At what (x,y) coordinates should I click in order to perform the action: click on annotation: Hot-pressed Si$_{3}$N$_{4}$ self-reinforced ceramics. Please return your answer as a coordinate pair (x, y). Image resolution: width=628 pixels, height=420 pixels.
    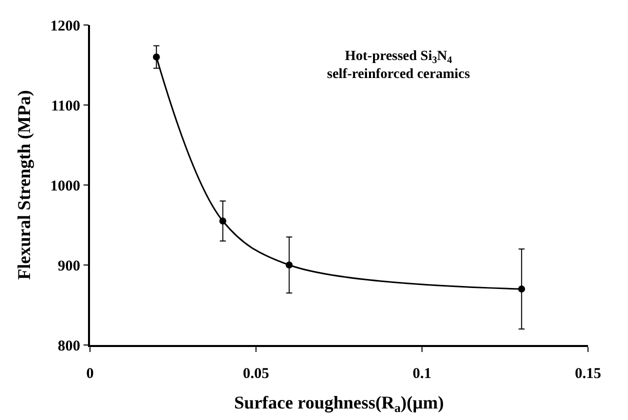
    Looking at the image, I should click on (398, 65).